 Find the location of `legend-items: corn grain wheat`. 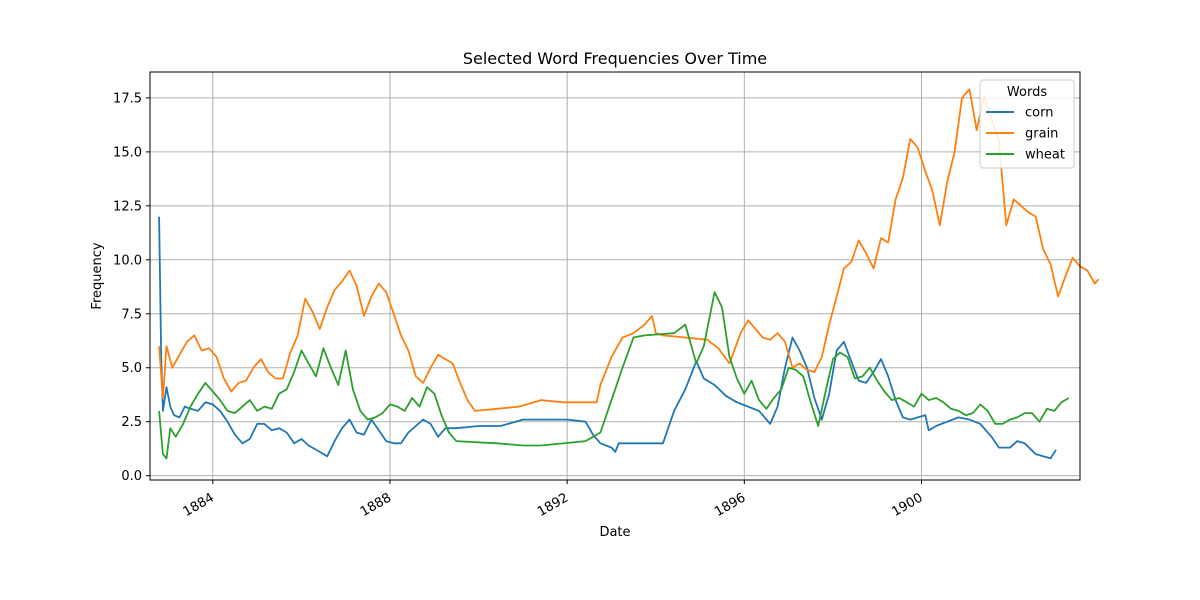

legend-items: corn grain wheat is located at coordinates (1025, 134).